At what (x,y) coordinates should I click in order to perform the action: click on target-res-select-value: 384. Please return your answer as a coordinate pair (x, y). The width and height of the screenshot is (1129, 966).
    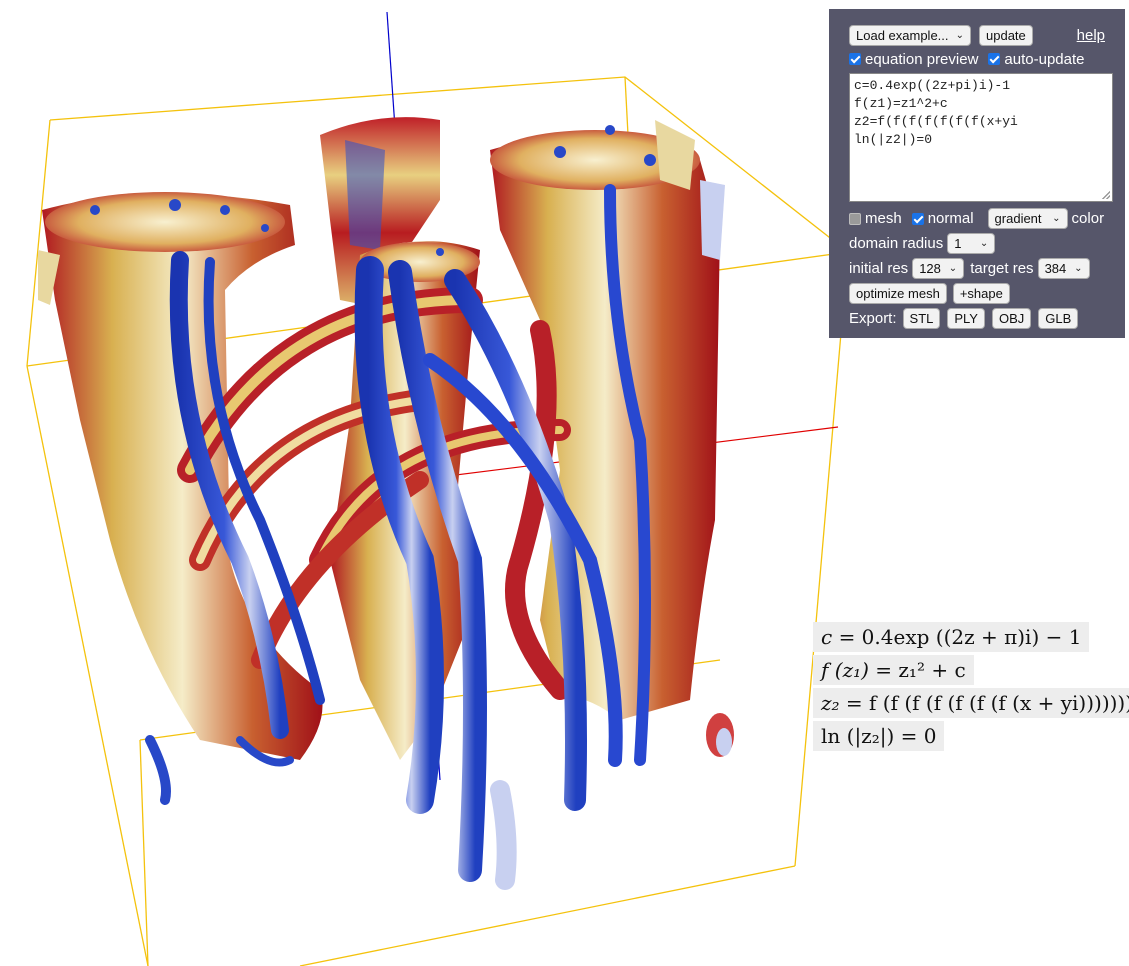
    Looking at the image, I should click on (1055, 268).